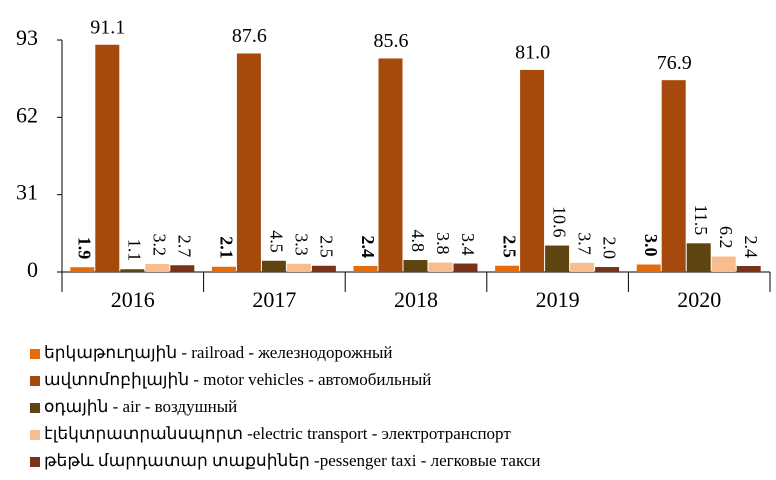  Describe the element at coordinates (416, 299) in the screenshot. I see `x-tick-label: 2018` at that location.